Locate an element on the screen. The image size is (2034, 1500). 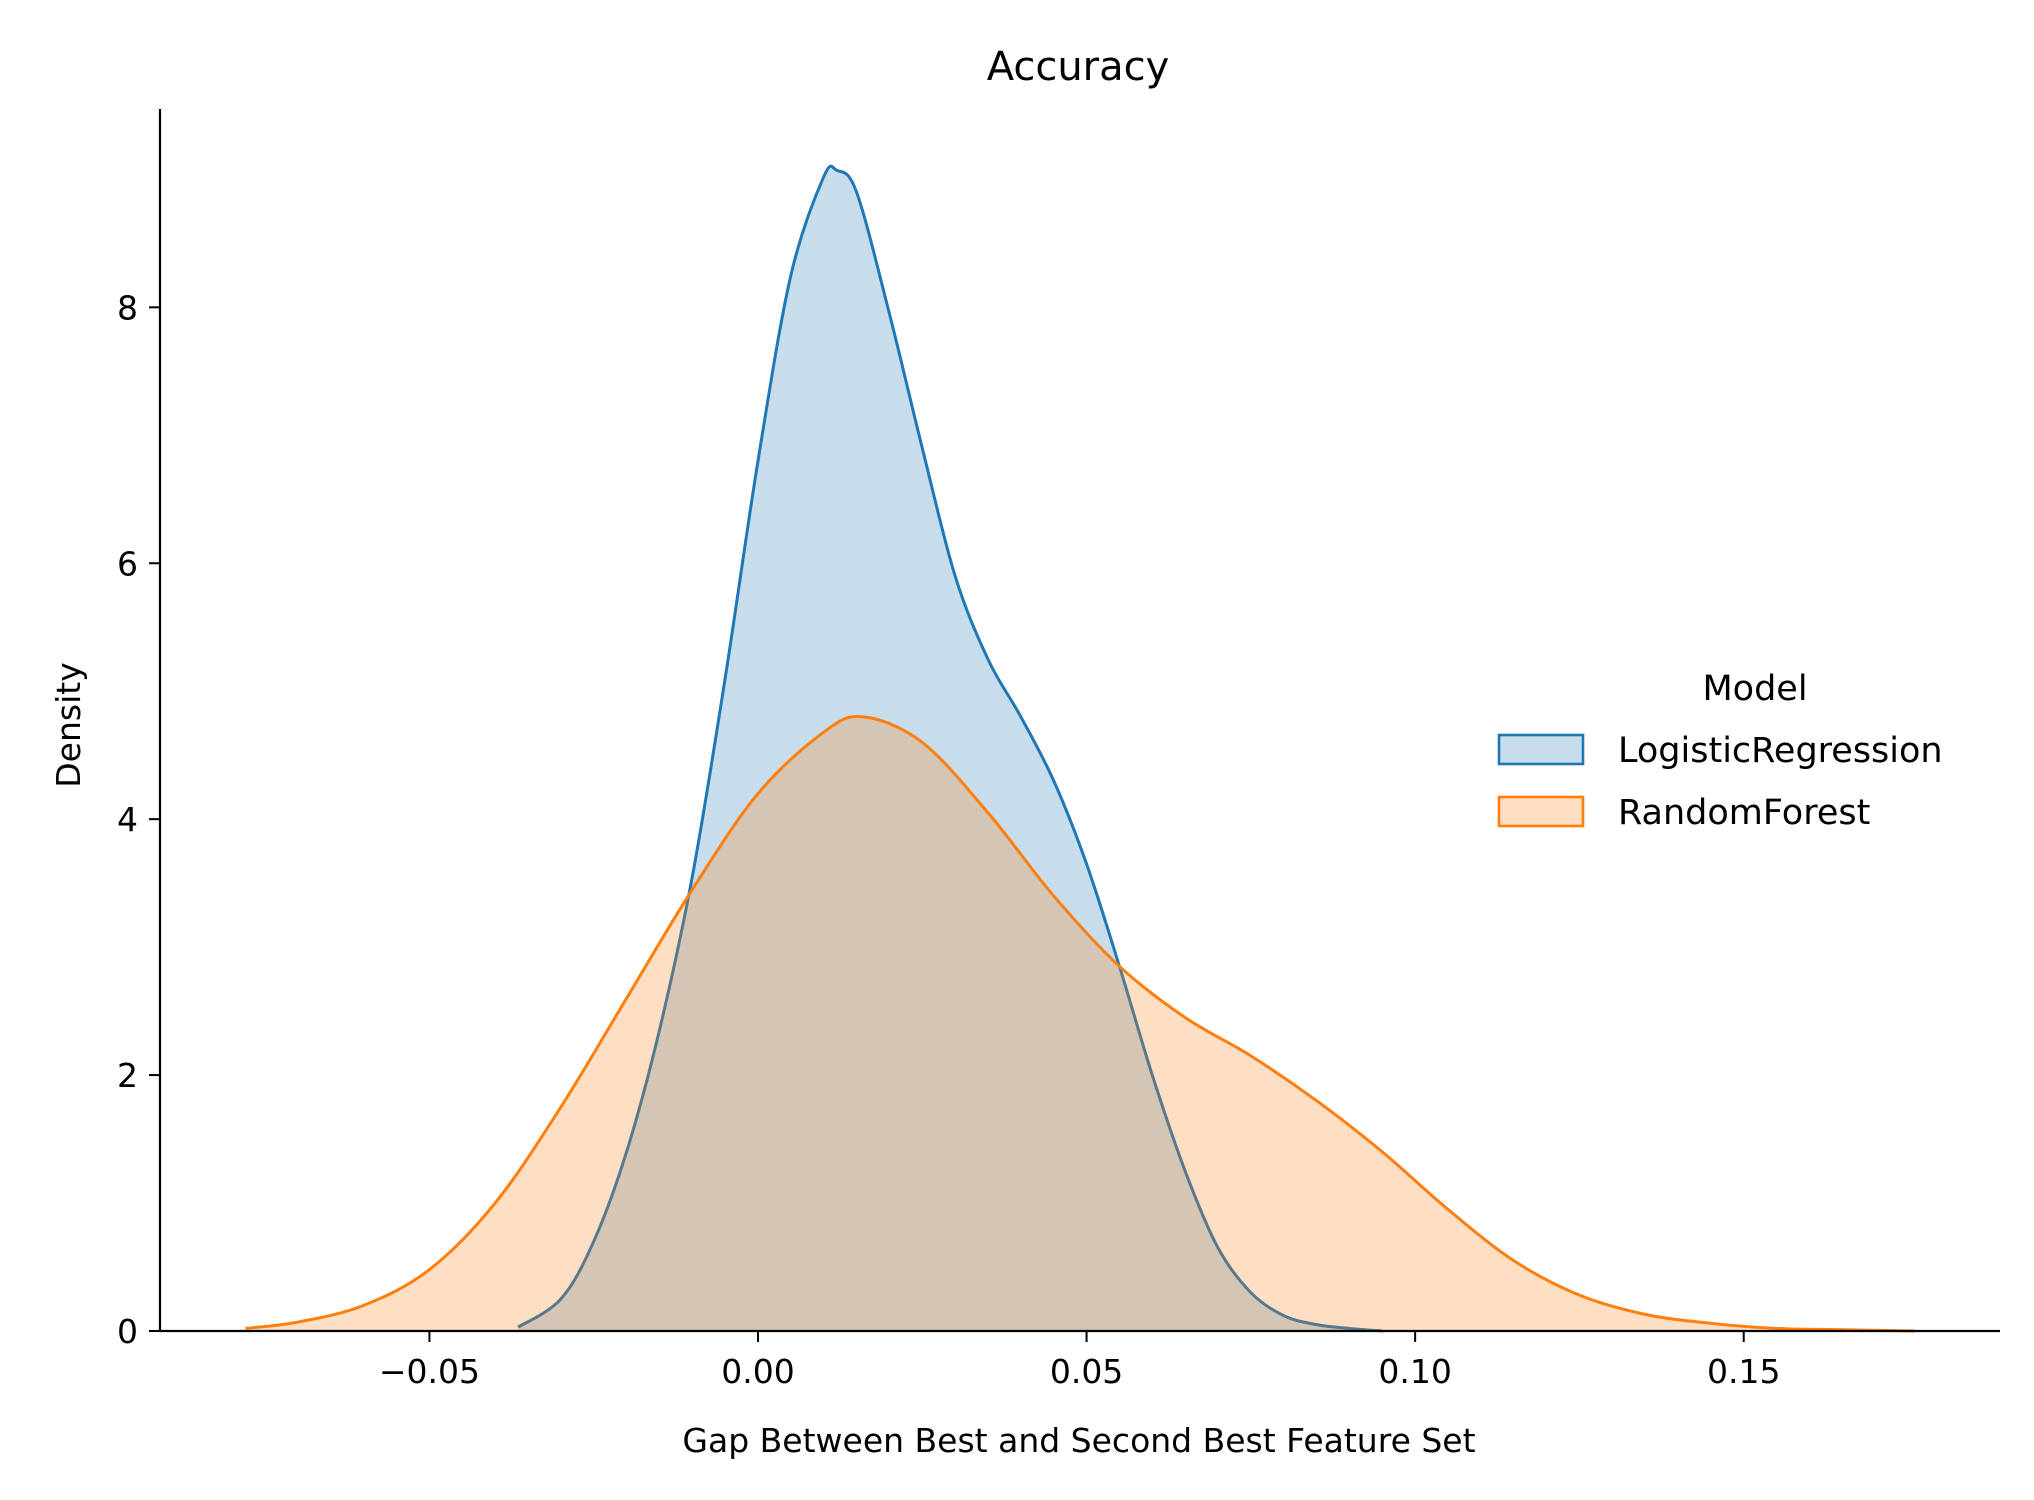
legend-label-1: RandomForest is located at coordinates (1744, 813).